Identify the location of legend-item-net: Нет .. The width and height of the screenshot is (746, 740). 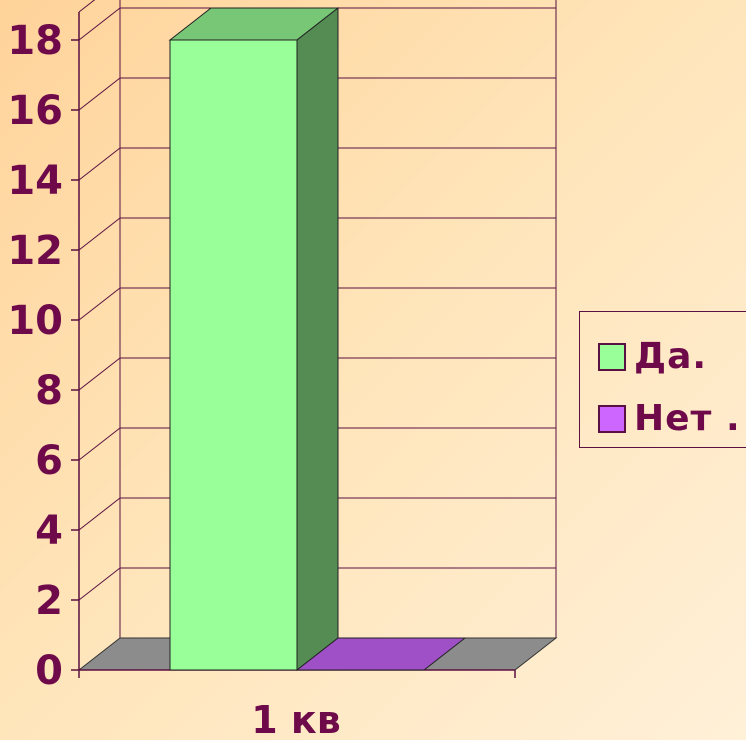
(669, 418).